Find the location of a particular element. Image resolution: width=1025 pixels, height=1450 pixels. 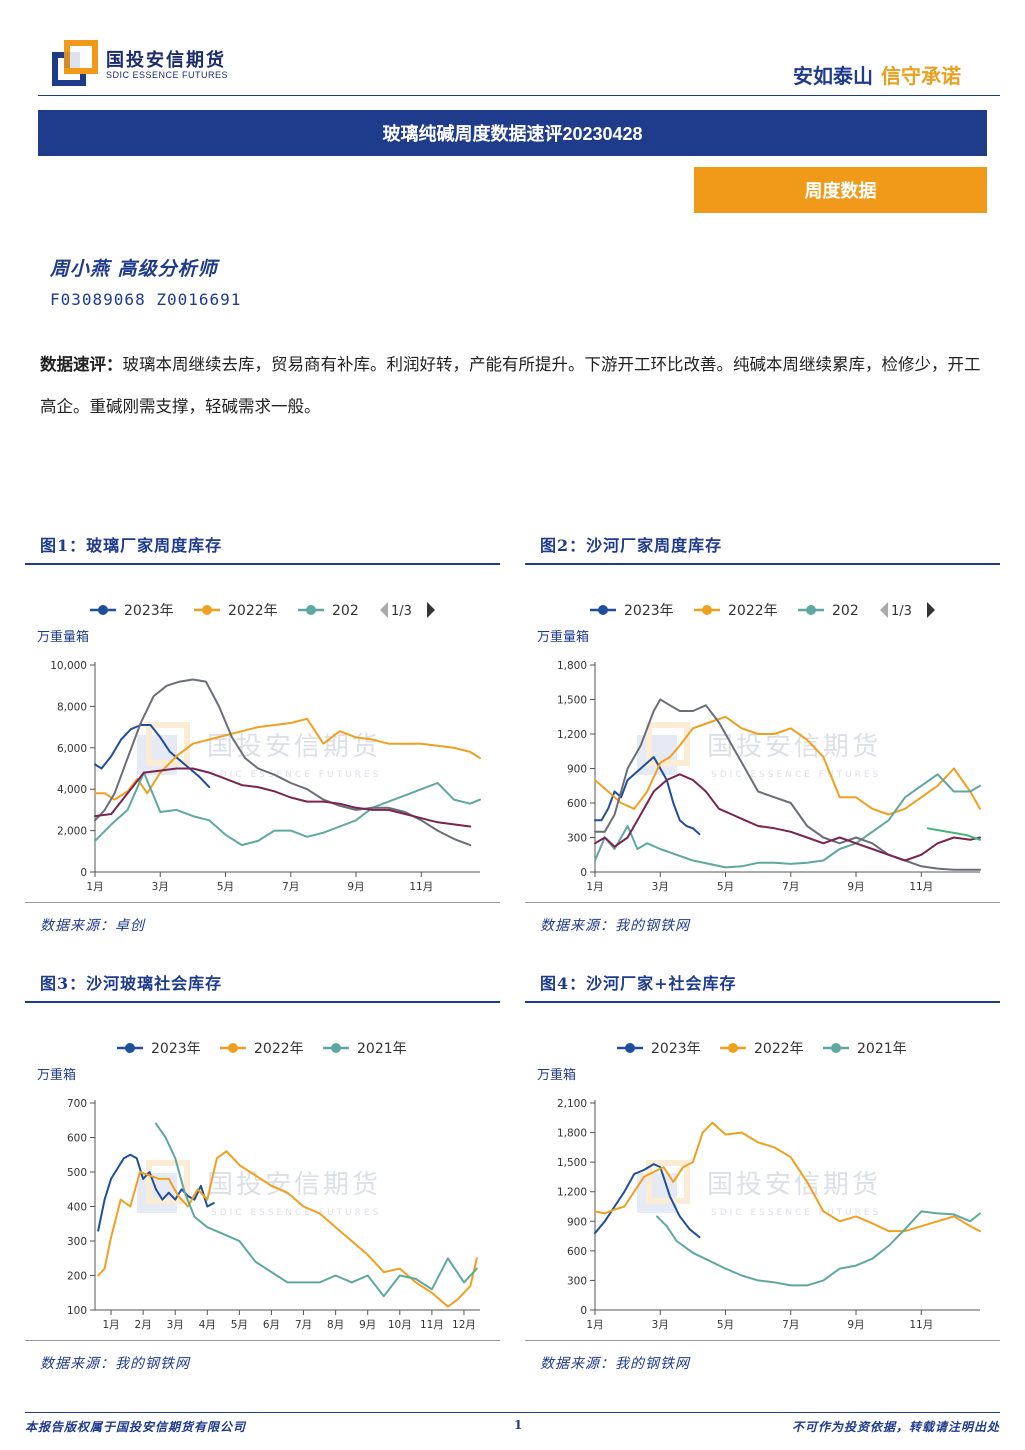

legend-label: 202 is located at coordinates (845, 611).